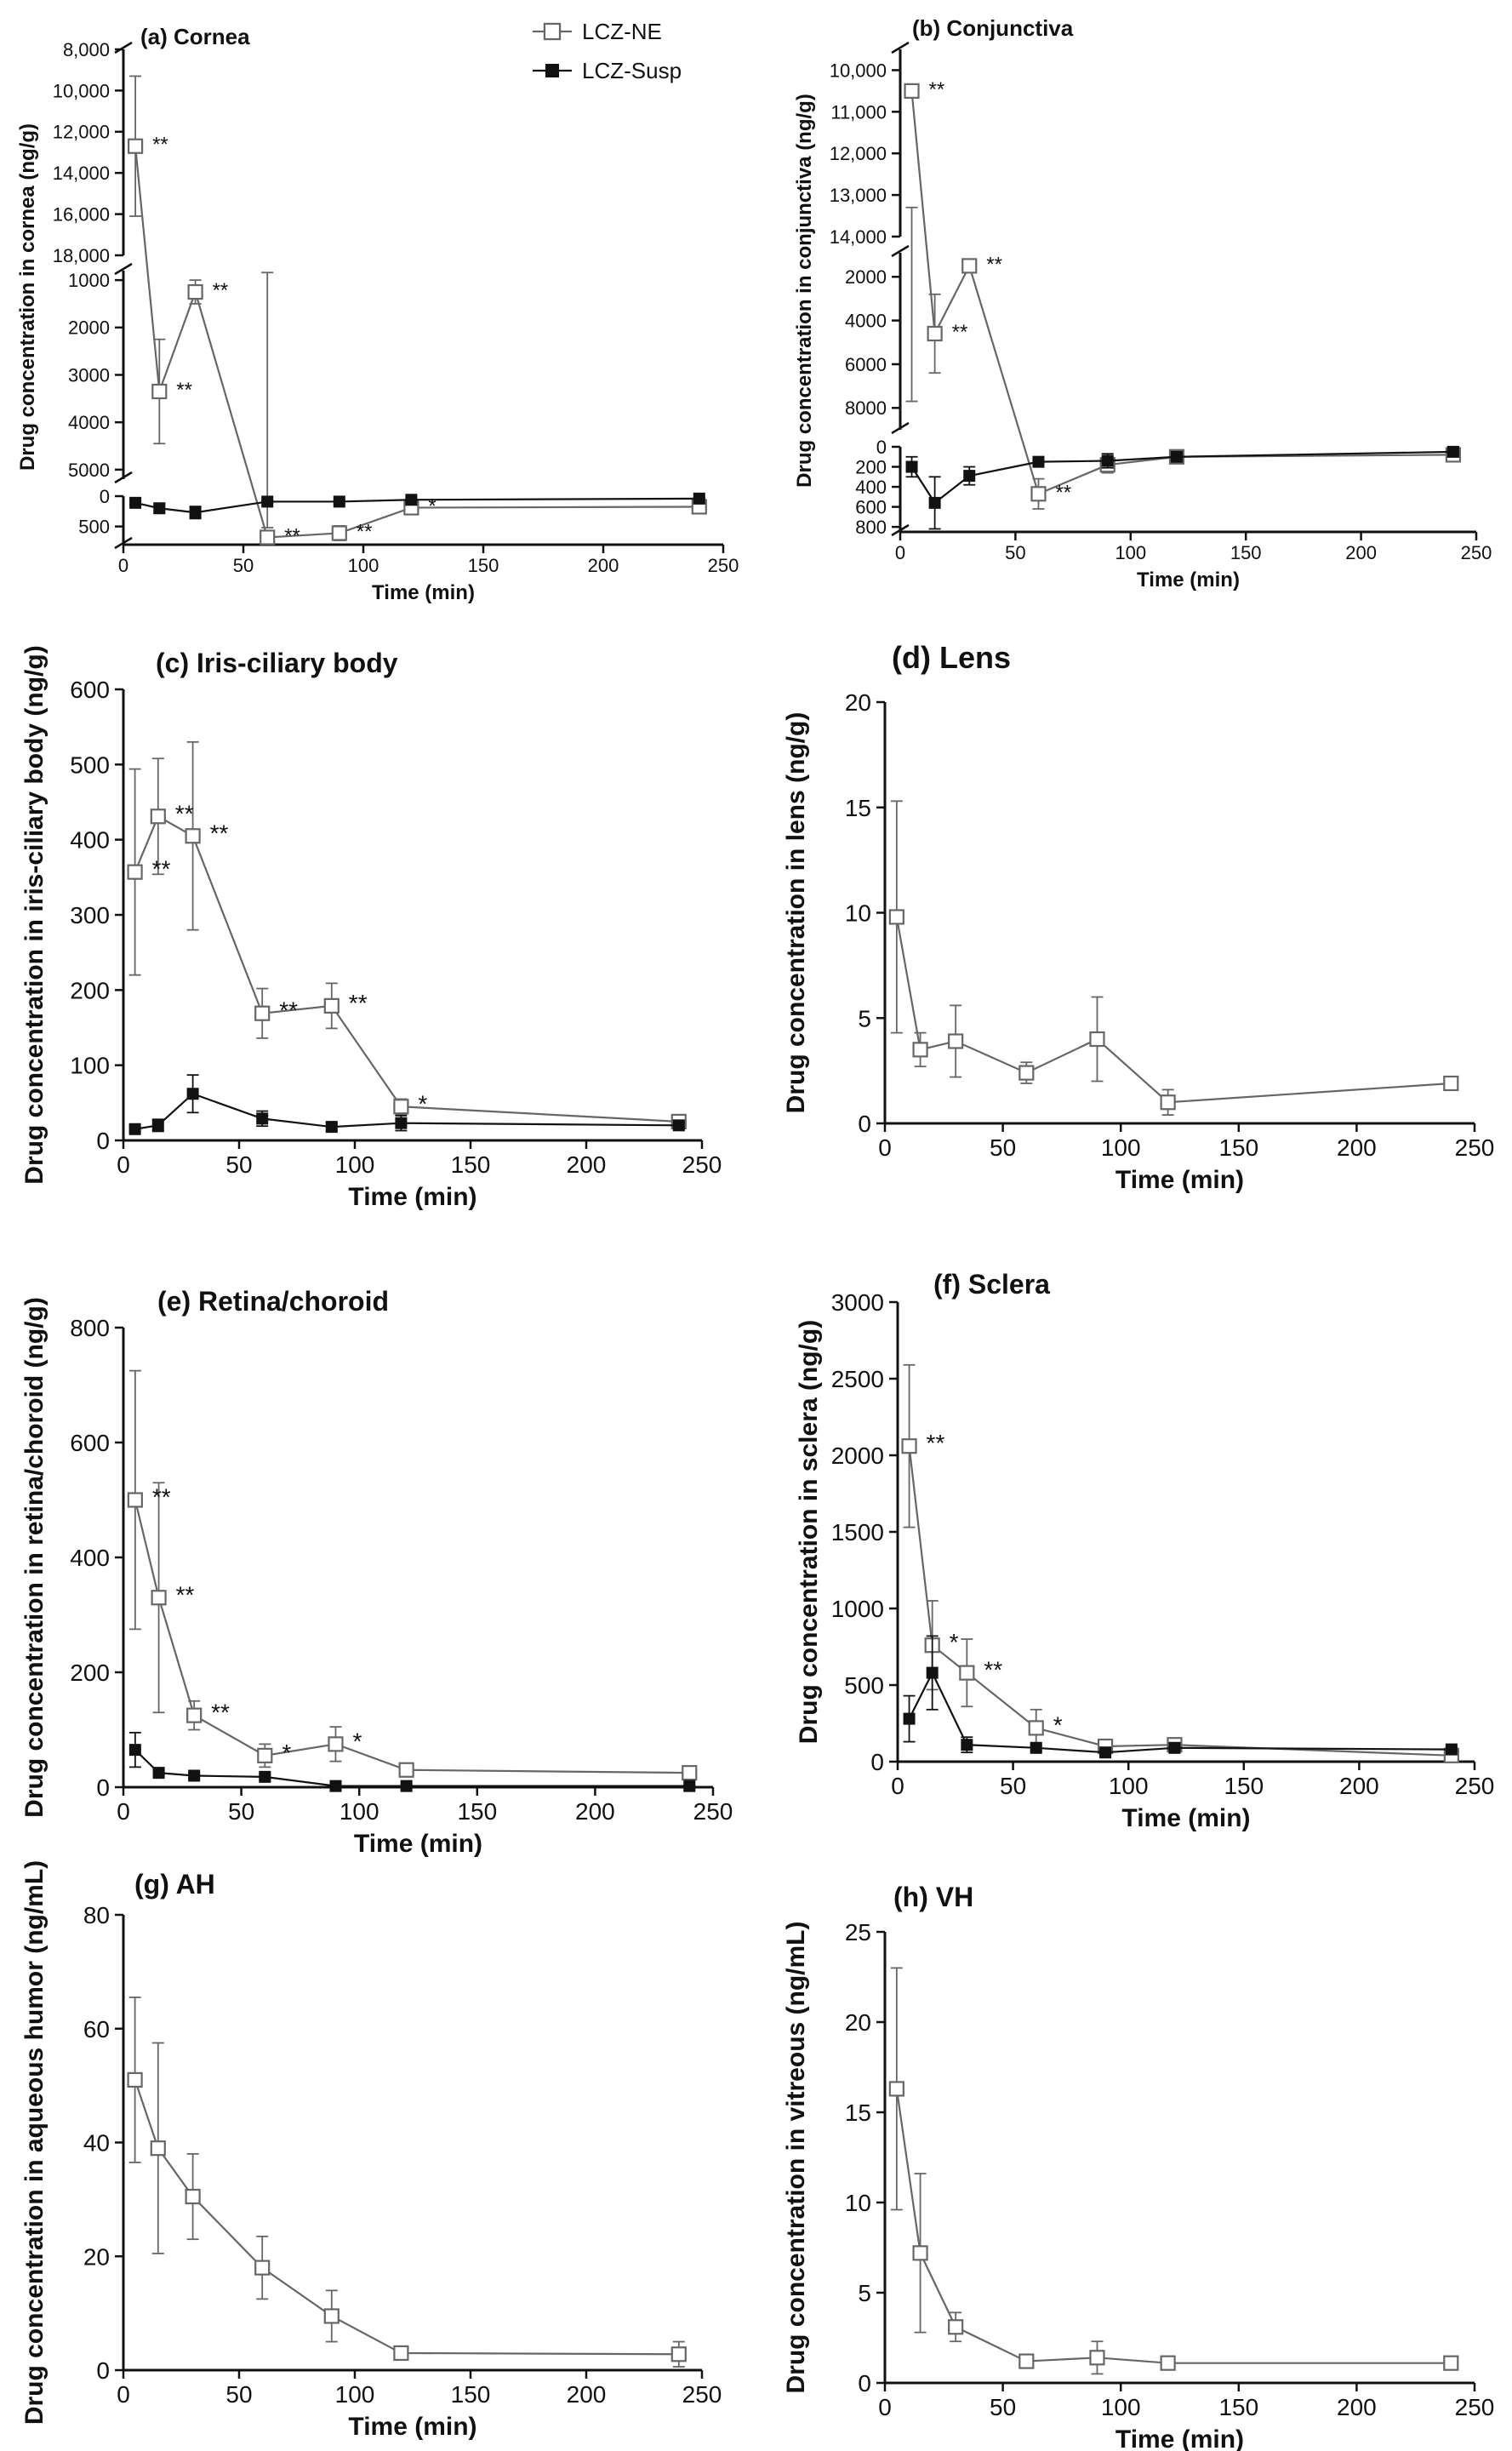 Image resolution: width=1512 pixels, height=2451 pixels. I want to click on legend-ne-label: LCZ-NE, so click(622, 31).